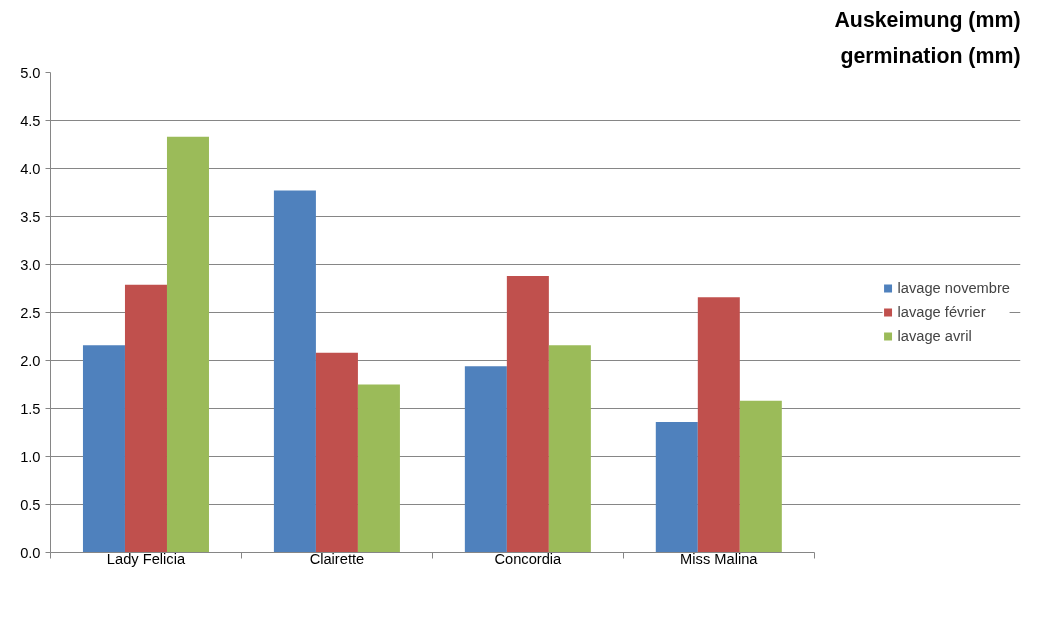  What do you see at coordinates (934, 336) in the screenshot?
I see `legend-label: lavage avril` at bounding box center [934, 336].